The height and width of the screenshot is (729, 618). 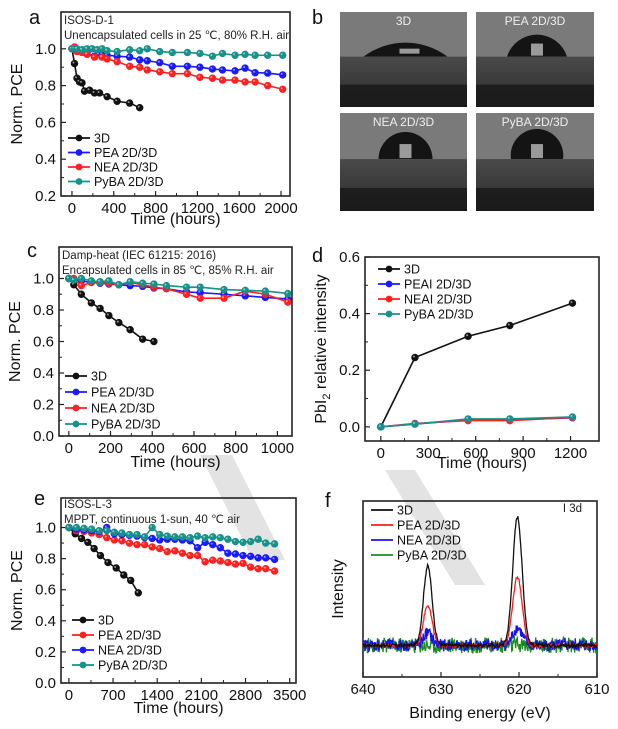 I want to click on y-axis-title: PbI2 relative intensity, so click(x=323, y=348).